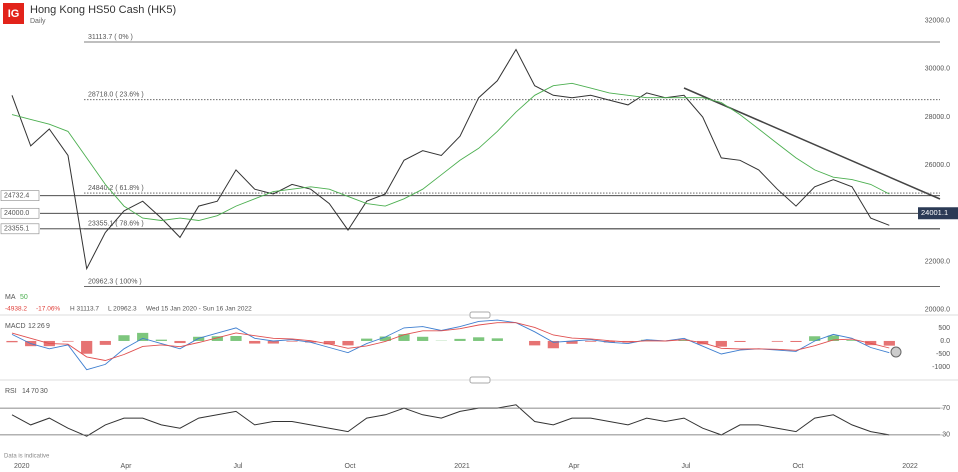  I want to click on y-tick-label: 26000.0, so click(937, 165).